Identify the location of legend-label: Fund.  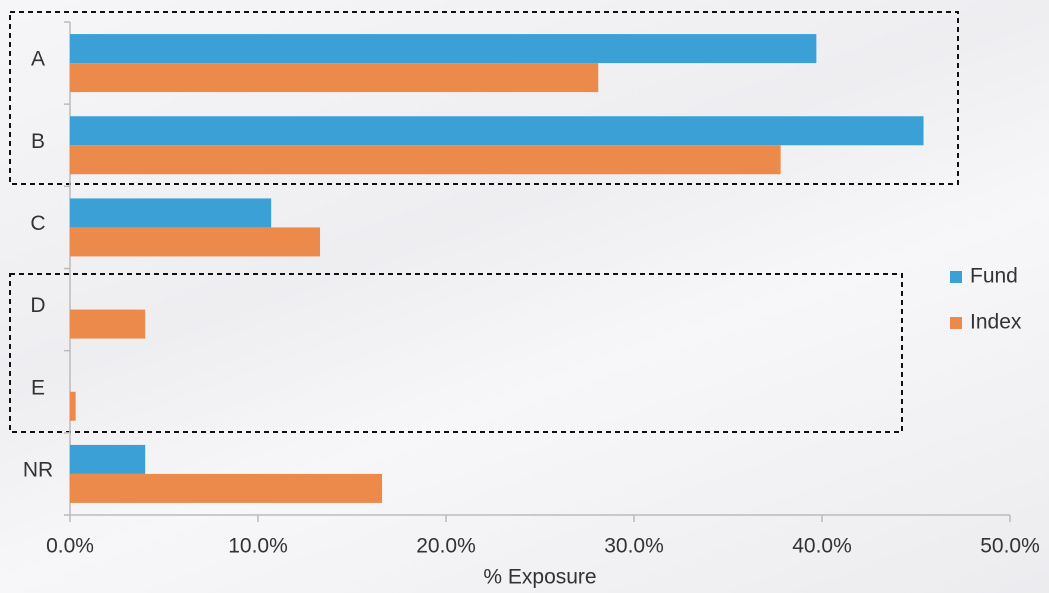
(994, 276).